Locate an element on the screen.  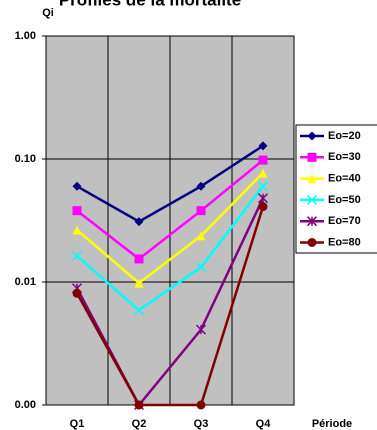
y-tick-label: 1.00 is located at coordinates (25, 36).